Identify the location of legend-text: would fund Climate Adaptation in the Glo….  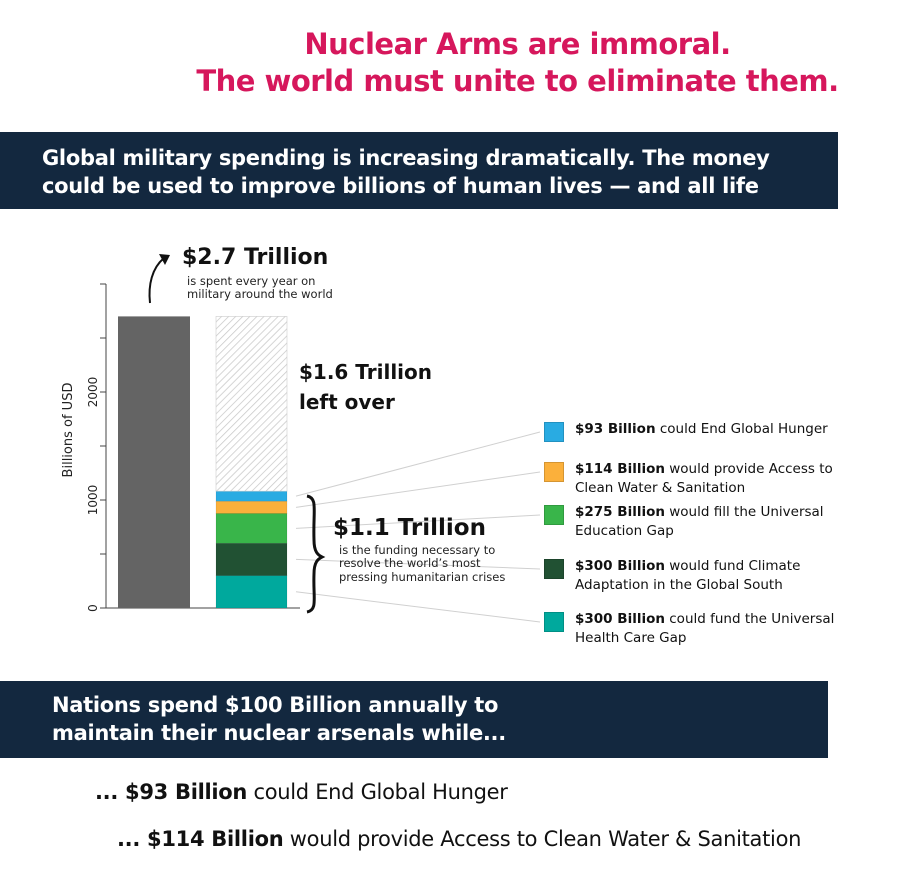
(688, 575).